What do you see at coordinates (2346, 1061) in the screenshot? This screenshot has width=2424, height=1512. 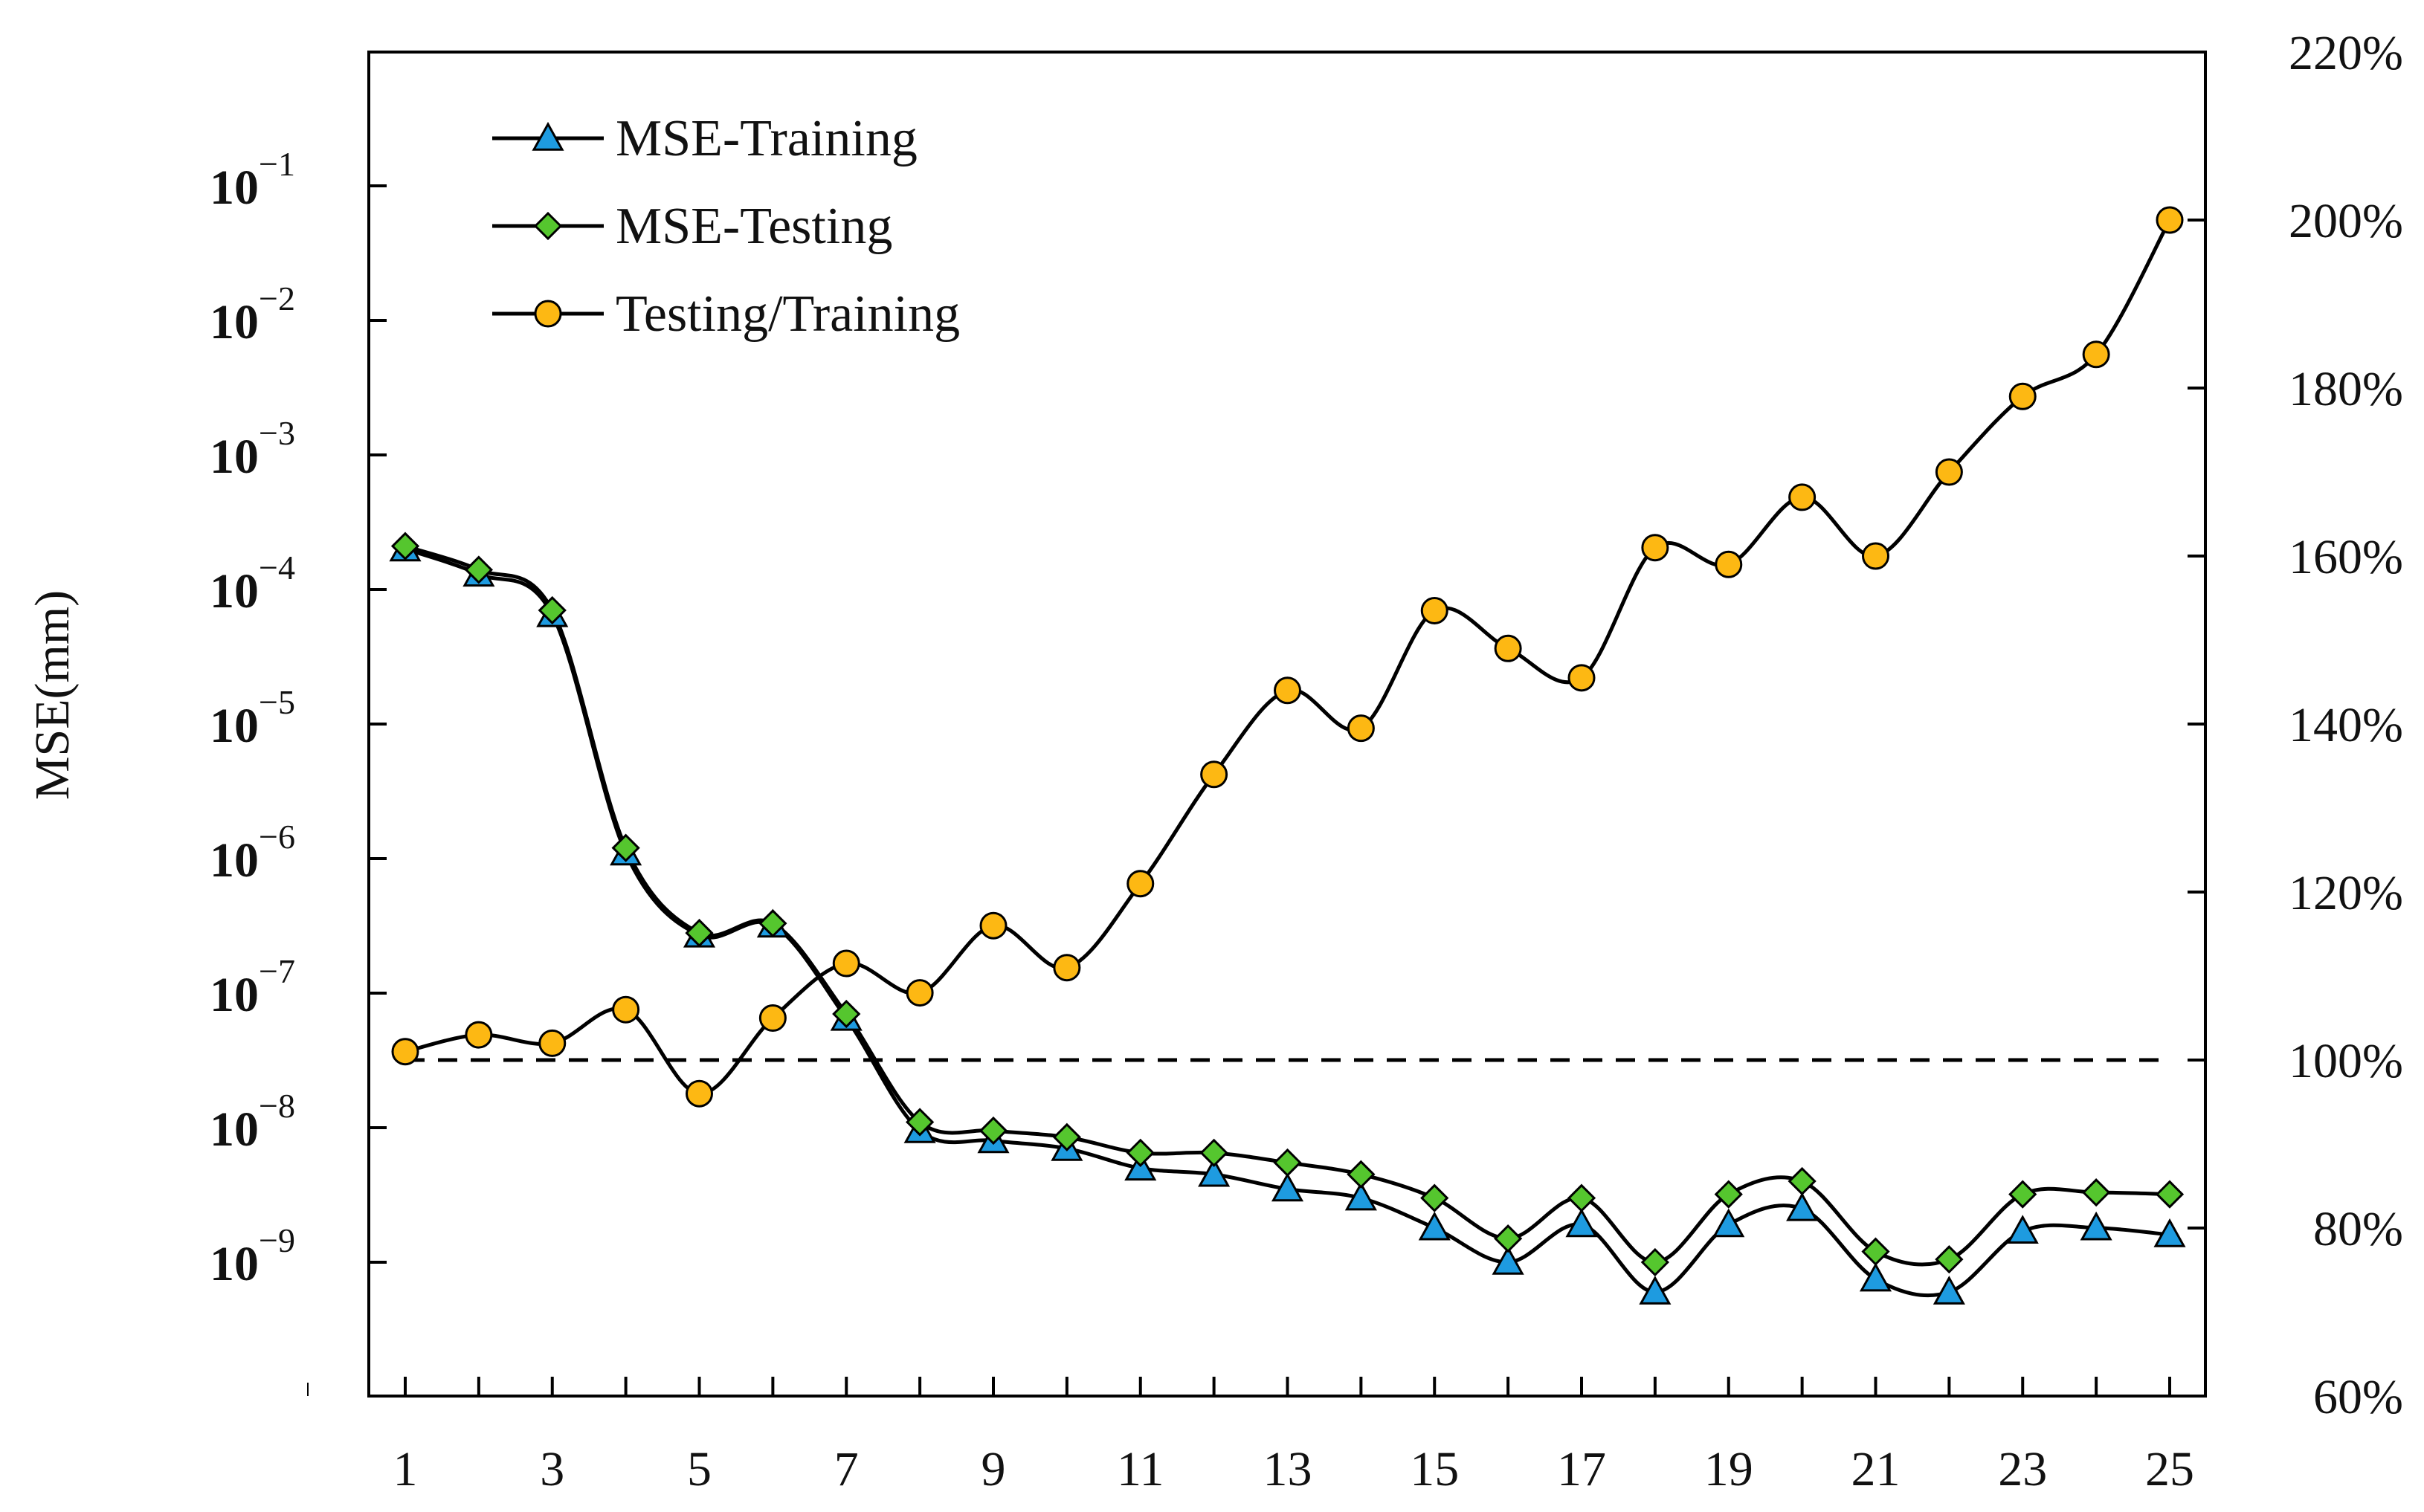 I see `y2-tick-label: 100%` at bounding box center [2346, 1061].